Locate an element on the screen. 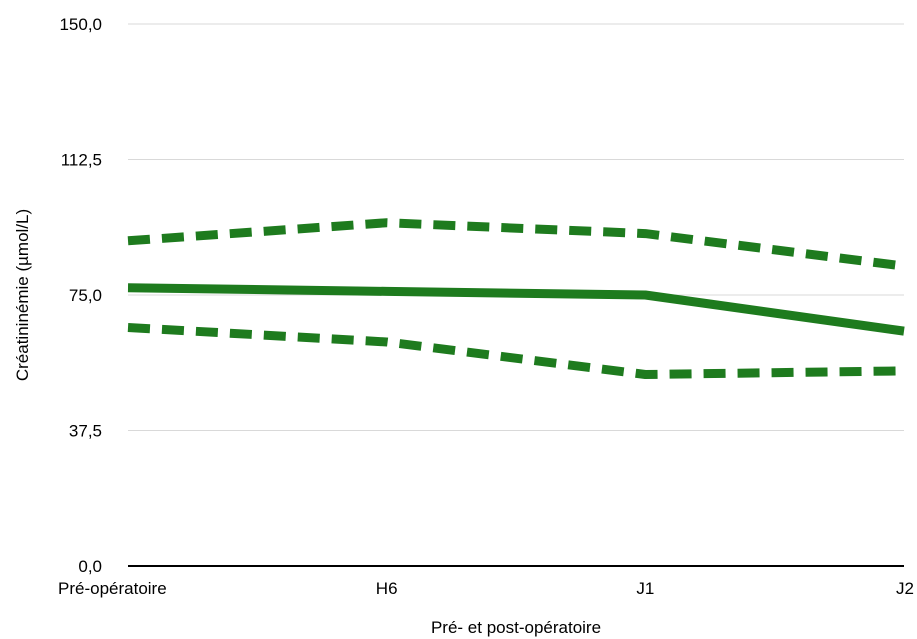  y-tick-label: 112,5 is located at coordinates (81, 160).